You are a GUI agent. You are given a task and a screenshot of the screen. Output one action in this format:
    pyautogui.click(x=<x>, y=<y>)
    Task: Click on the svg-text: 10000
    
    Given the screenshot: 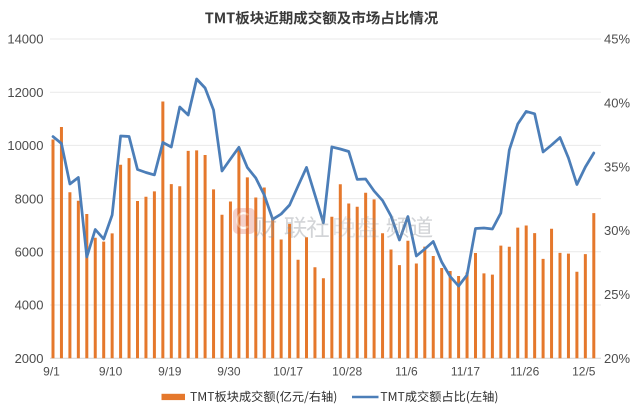 What is the action you would take?
    pyautogui.click(x=25, y=145)
    